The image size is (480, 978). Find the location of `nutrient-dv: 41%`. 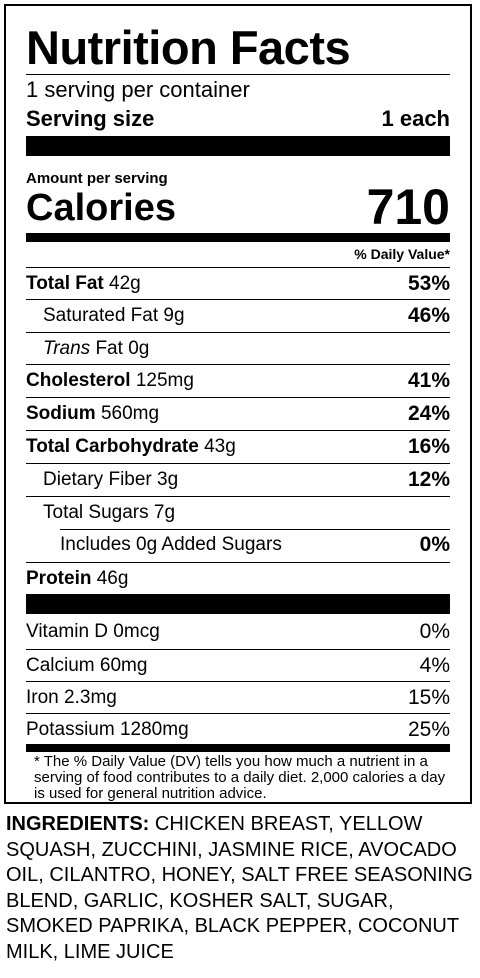

nutrient-dv: 41% is located at coordinates (428, 380).